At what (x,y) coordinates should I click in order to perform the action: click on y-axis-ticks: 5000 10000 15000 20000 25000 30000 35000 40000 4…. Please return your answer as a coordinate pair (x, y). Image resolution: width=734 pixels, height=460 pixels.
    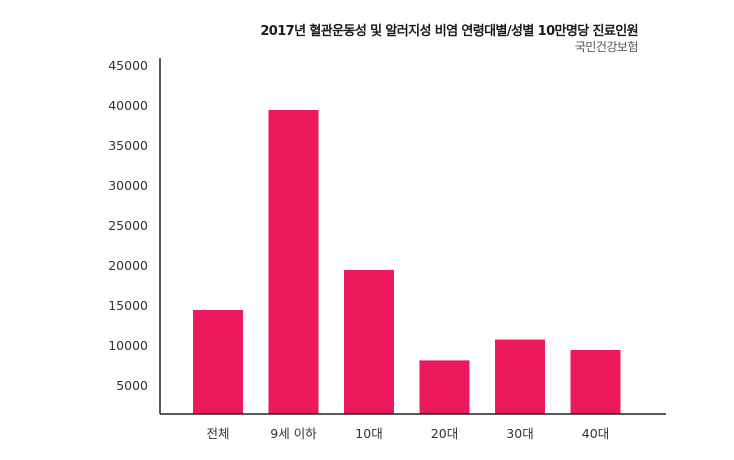
    Looking at the image, I should click on (128, 225).